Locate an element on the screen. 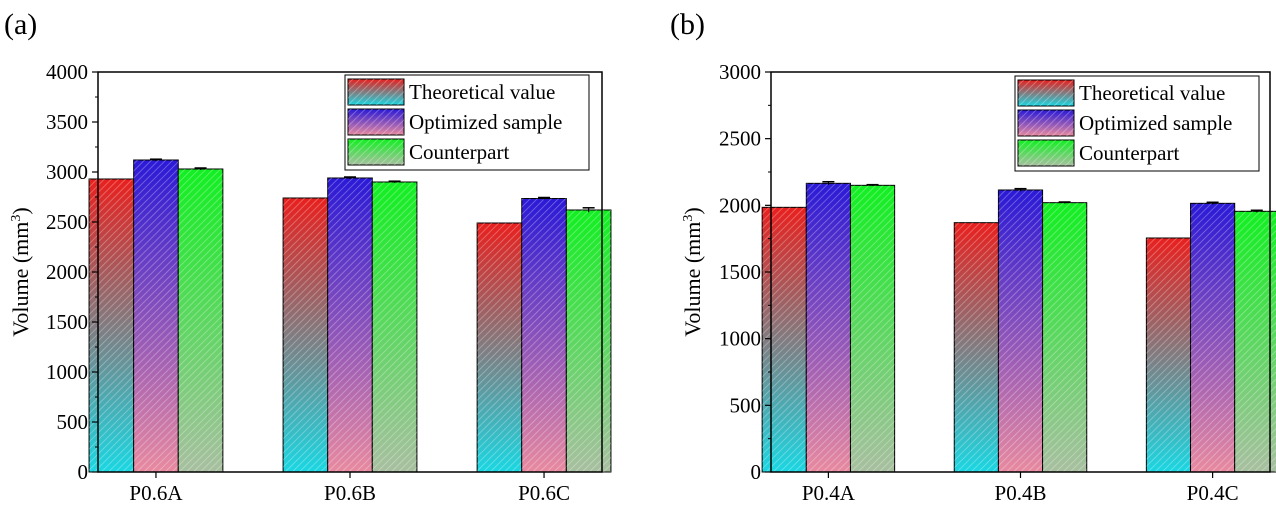 This screenshot has height=509, width=1276. x-tick-label: P0.6A is located at coordinates (156, 493).